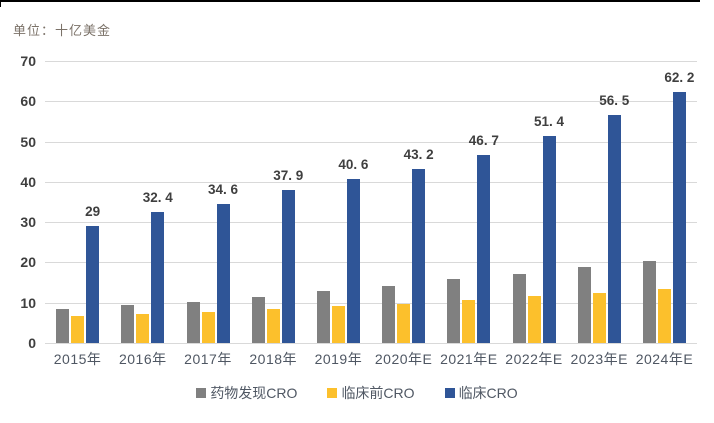  What do you see at coordinates (62, 30) in the screenshot?
I see `unit-label: 单位：十亿美金` at bounding box center [62, 30].